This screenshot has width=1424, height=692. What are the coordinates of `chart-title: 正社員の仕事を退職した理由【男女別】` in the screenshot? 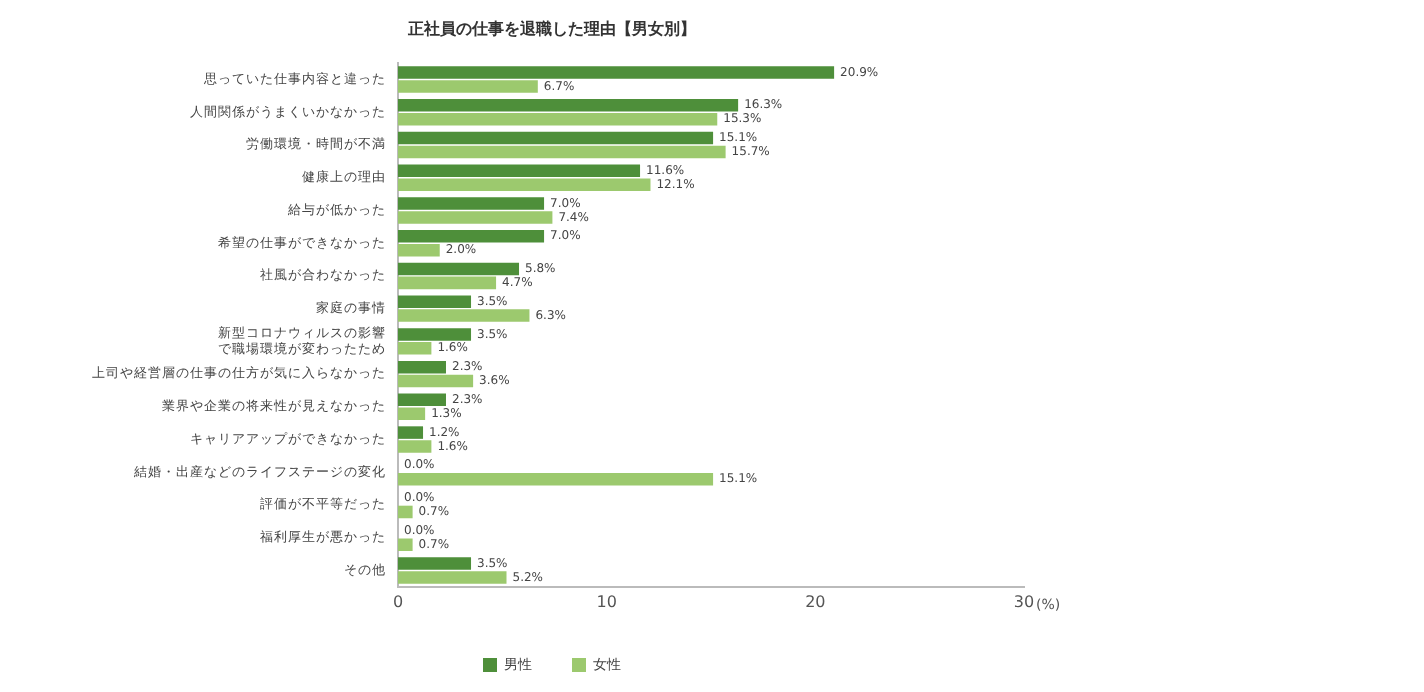 It's located at (551, 28).